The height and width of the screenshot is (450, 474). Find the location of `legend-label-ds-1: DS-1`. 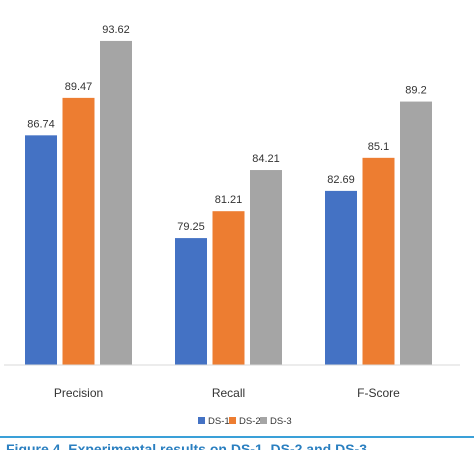

legend-label-ds-1: DS-1 is located at coordinates (219, 421).